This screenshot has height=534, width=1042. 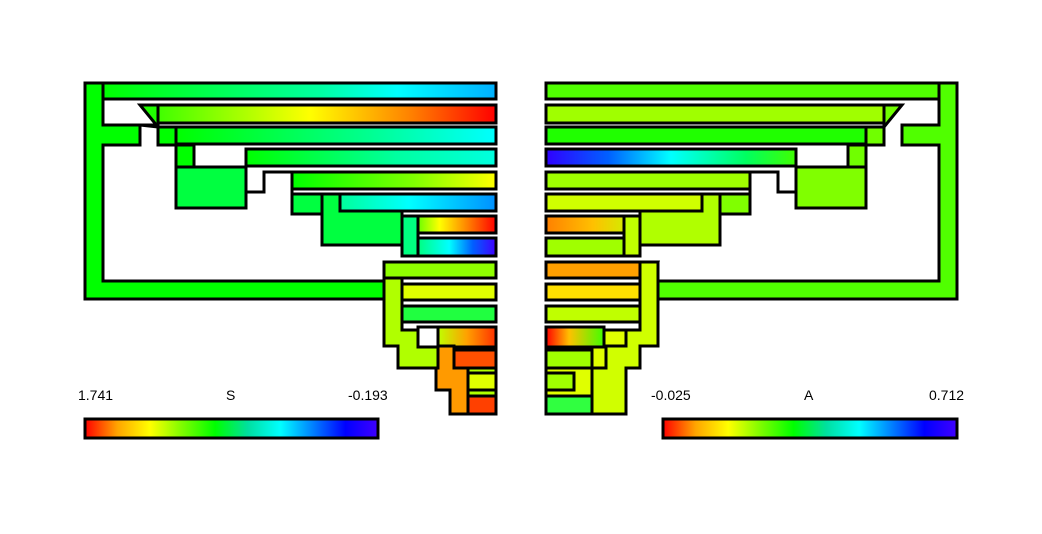 What do you see at coordinates (810, 428) in the screenshot?
I see `right-color-bar` at bounding box center [810, 428].